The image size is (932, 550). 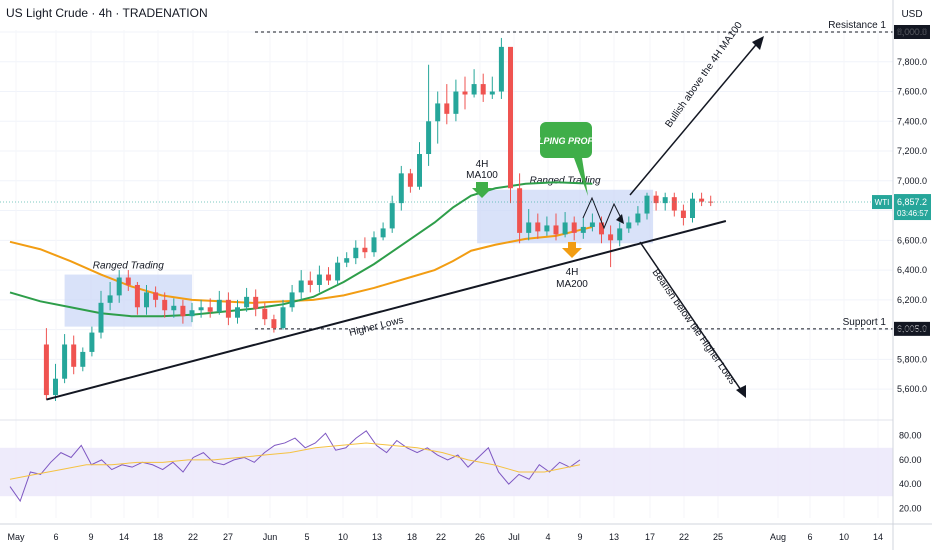 What do you see at coordinates (620, 219) in the screenshot?
I see `zigzag-arrow-head` at bounding box center [620, 219].